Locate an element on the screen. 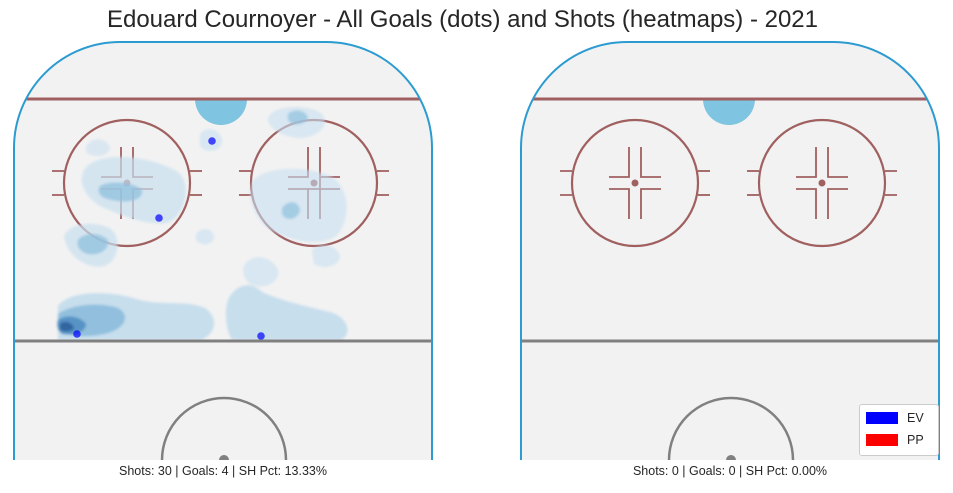 The height and width of the screenshot is (493, 953). legend-label-pp: PP is located at coordinates (915, 440).